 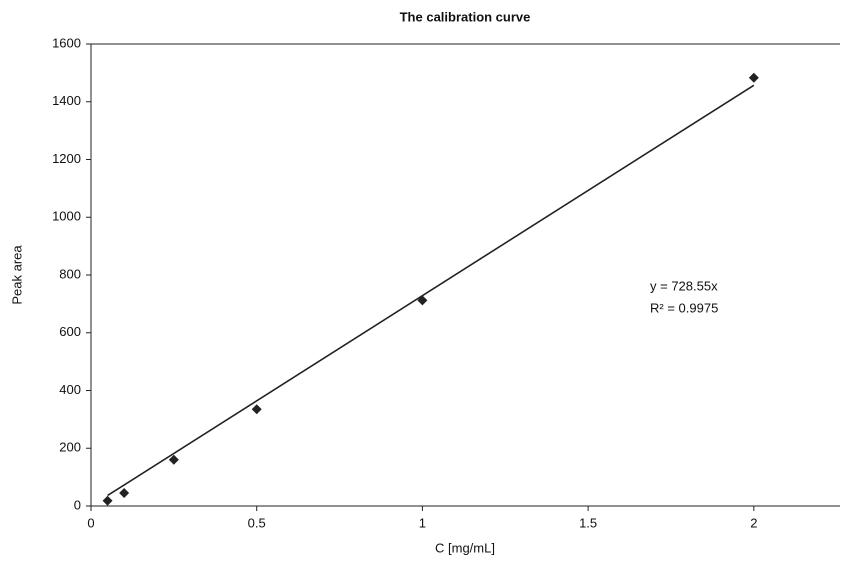 I want to click on y-tick-label: 400, so click(x=70, y=389).